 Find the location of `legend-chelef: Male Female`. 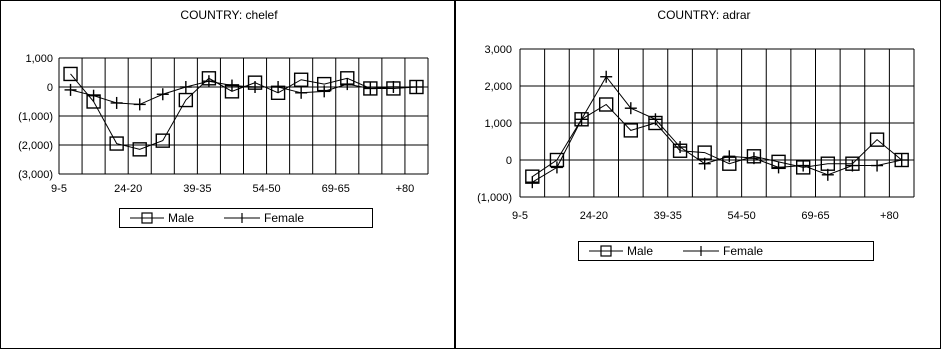

legend-chelef: Male Female is located at coordinates (246, 218).